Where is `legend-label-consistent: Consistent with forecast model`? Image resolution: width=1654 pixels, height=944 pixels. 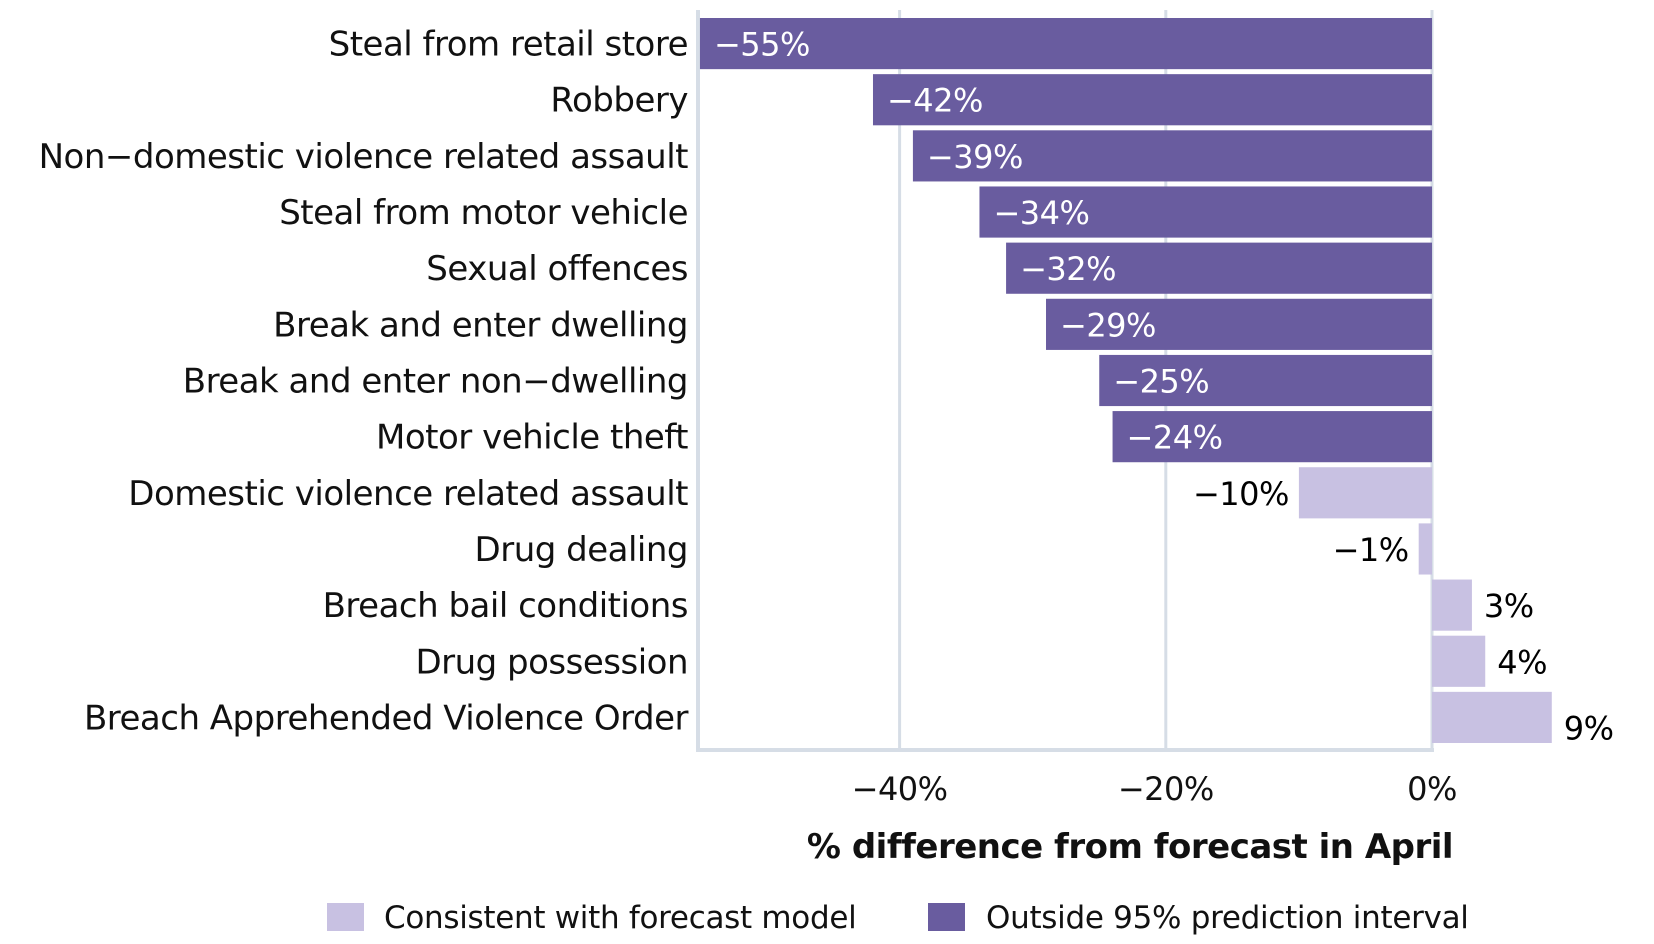
legend-label-consistent: Consistent with forecast model is located at coordinates (620, 918).